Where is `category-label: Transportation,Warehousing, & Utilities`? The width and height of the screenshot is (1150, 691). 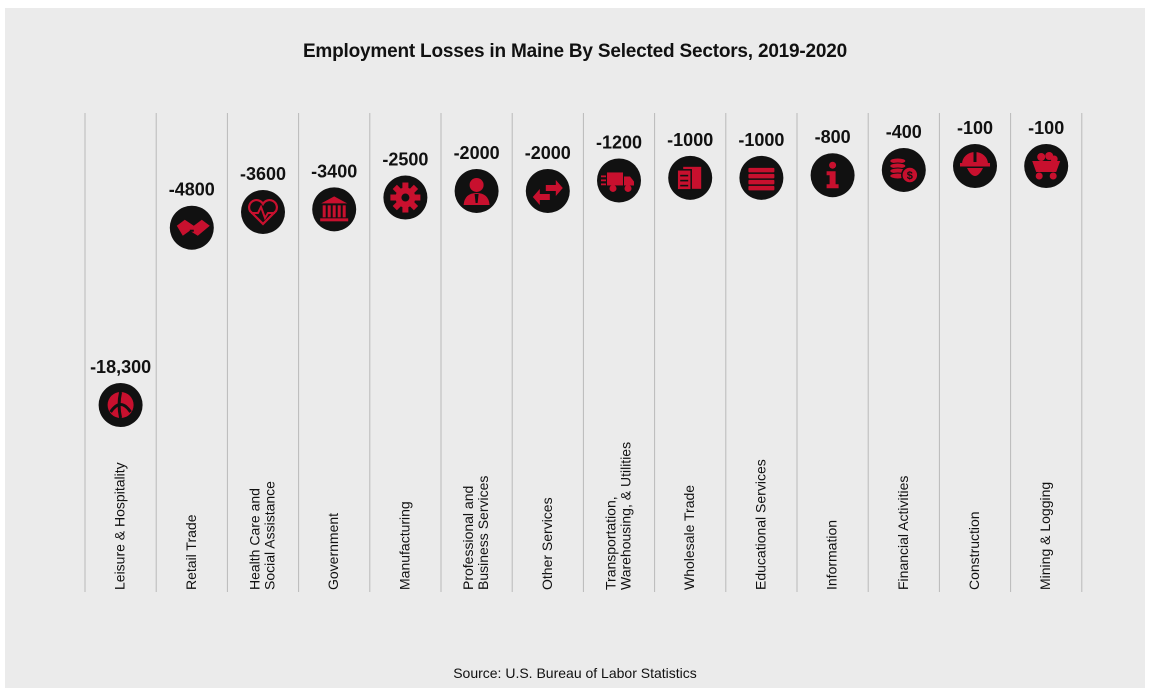 category-label: Transportation,Warehousing, & Utilities is located at coordinates (618, 516).